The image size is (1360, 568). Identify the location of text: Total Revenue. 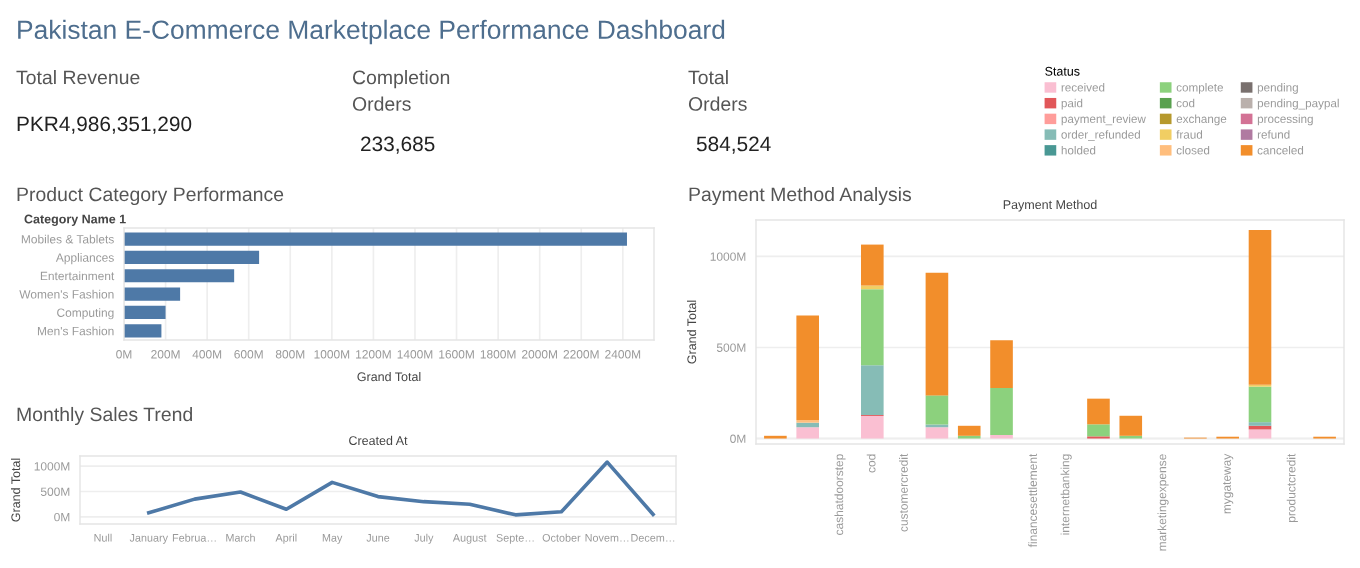
(78, 77).